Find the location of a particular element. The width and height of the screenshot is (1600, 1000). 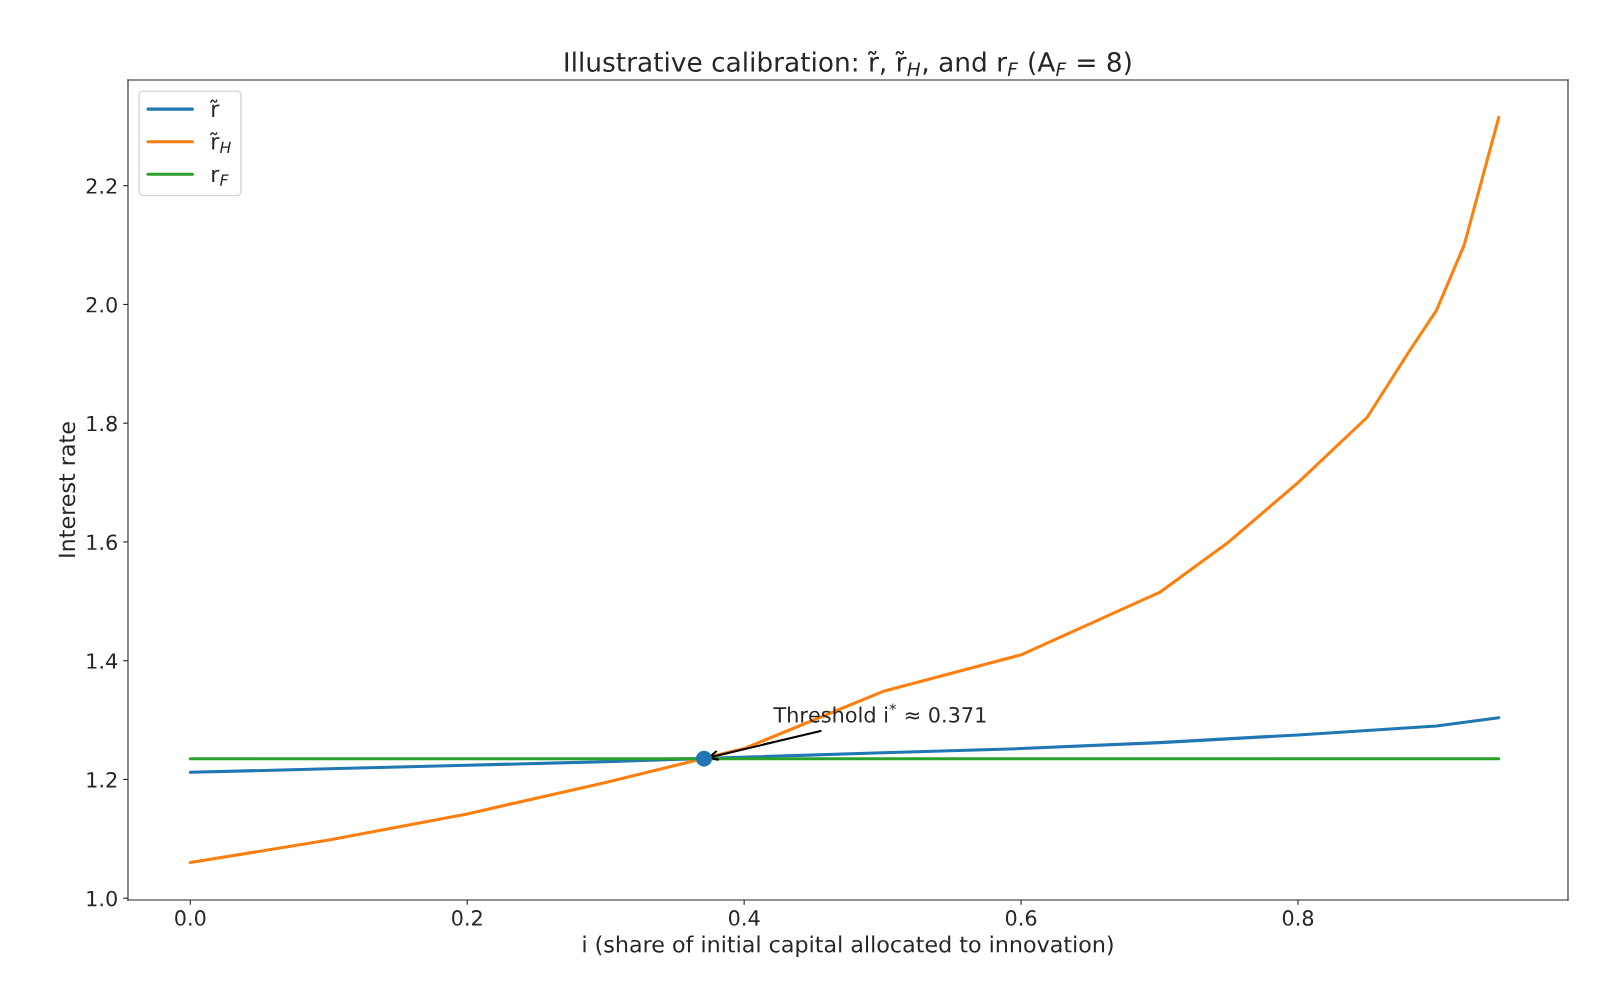

x-axis-title: i (share of initial capital allocated to innovation) is located at coordinates (848, 946).